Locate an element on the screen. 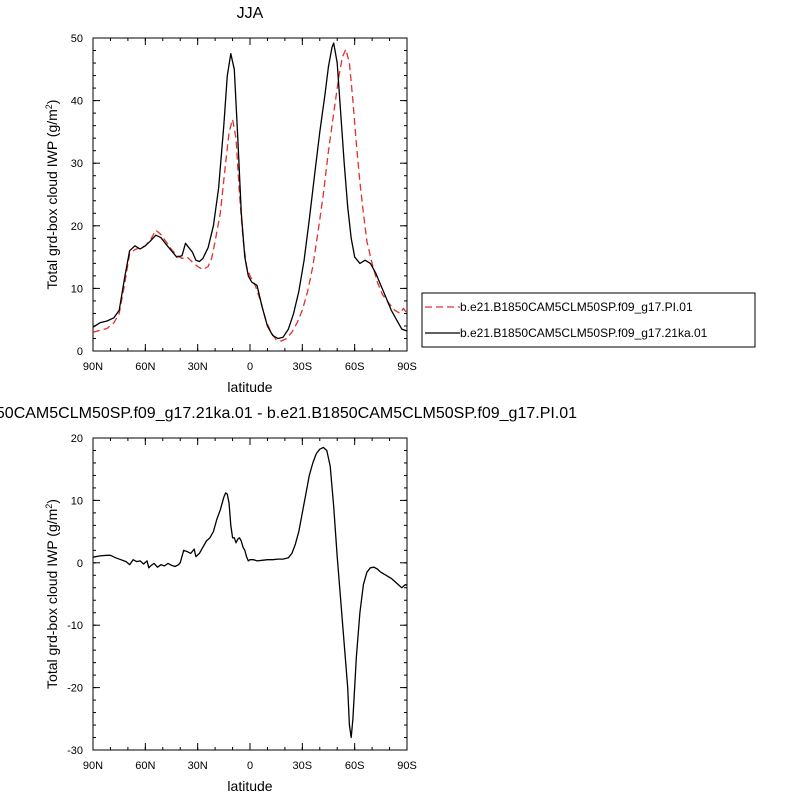 This screenshot has height=800, width=800. legend-box is located at coordinates (588, 320).